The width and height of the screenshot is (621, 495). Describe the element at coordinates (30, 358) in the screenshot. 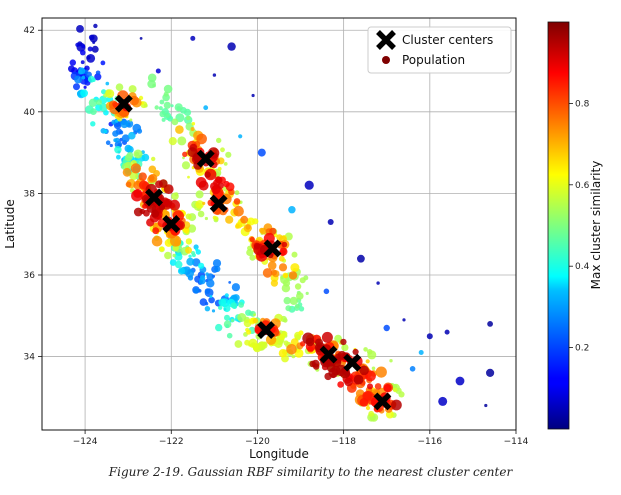

I see `y-tick-label: 34` at that location.